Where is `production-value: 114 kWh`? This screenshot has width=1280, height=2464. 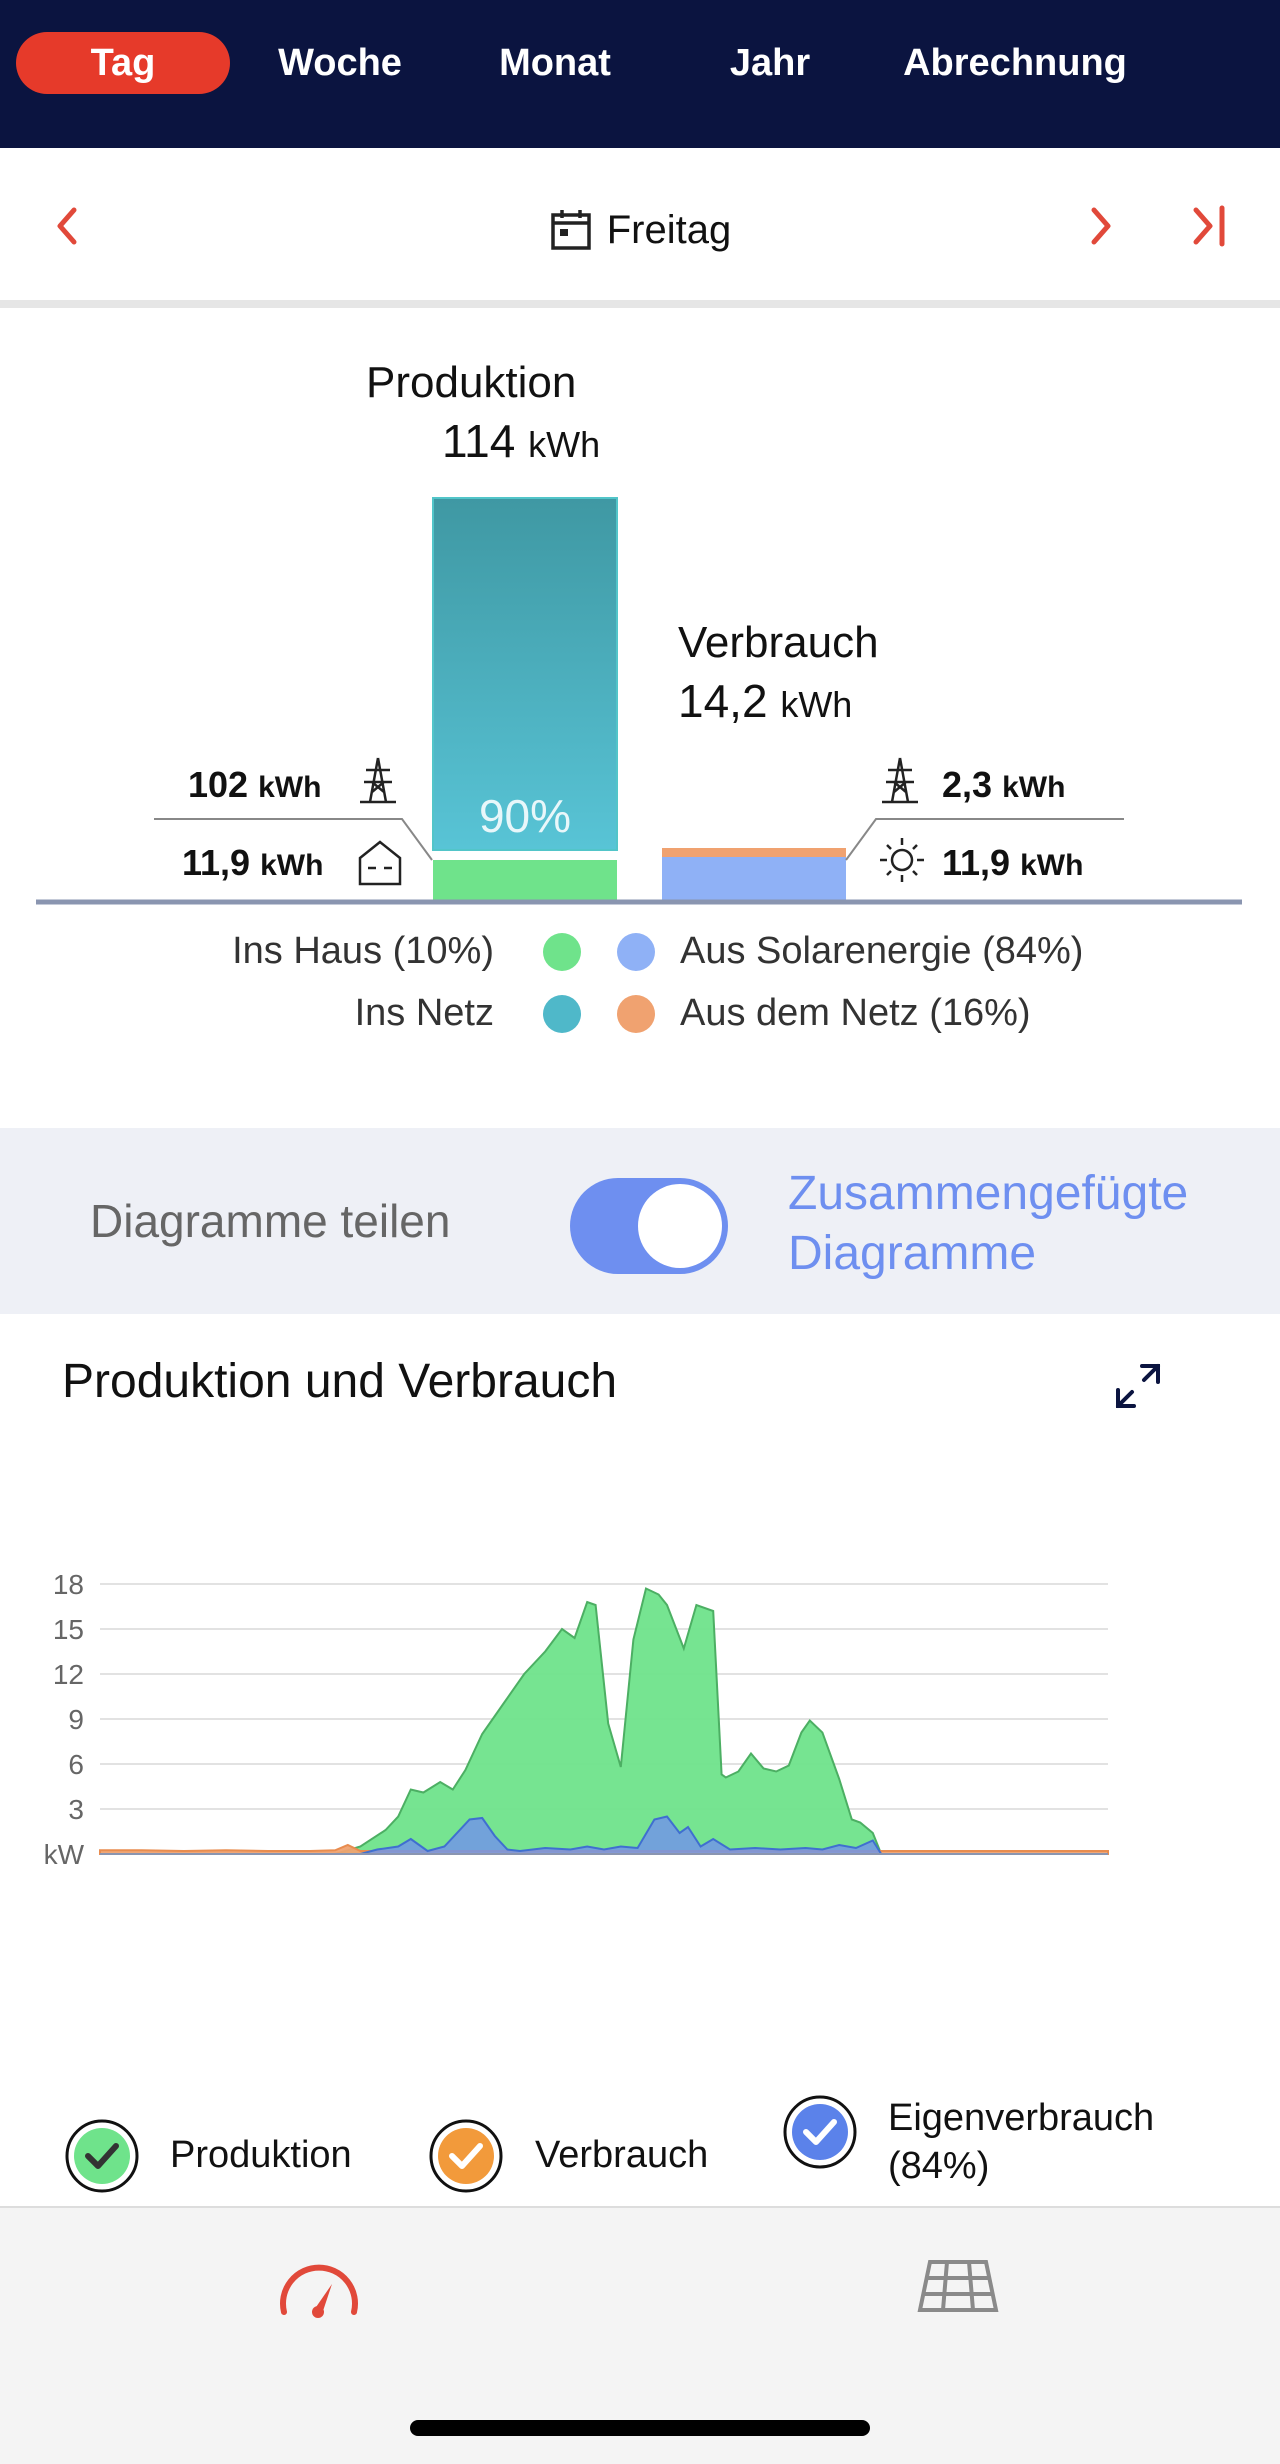 production-value: 114 kWh is located at coordinates (521, 441).